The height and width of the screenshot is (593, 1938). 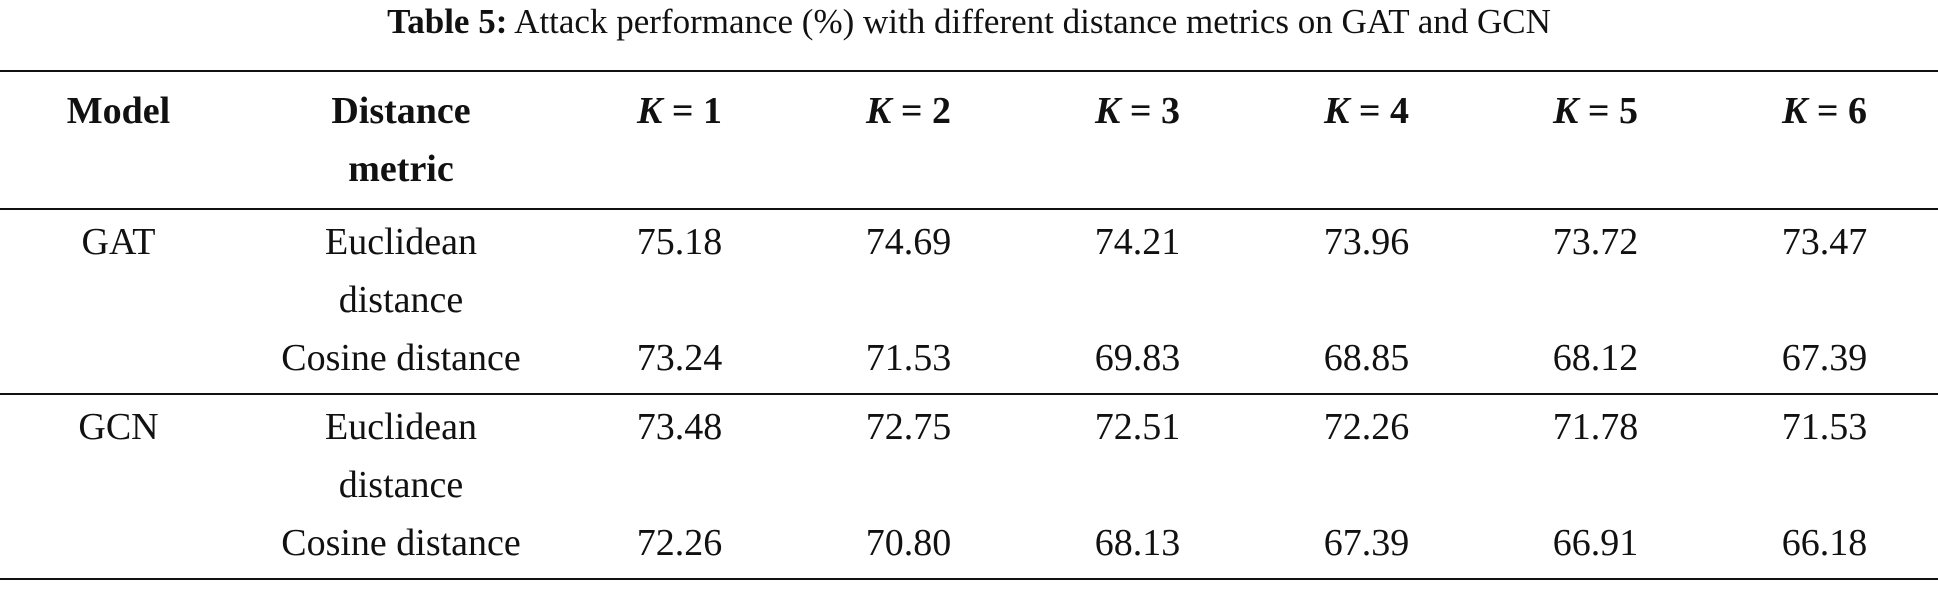 I want to click on value-cell: 73.24, so click(x=679, y=358).